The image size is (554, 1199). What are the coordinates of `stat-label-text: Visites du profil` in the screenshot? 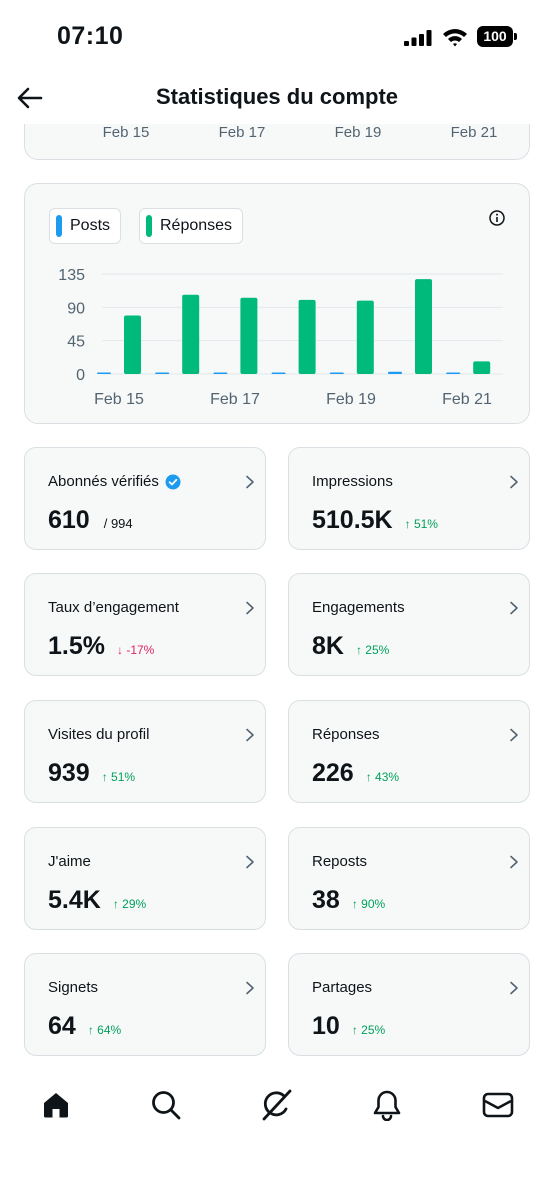 It's located at (99, 734).